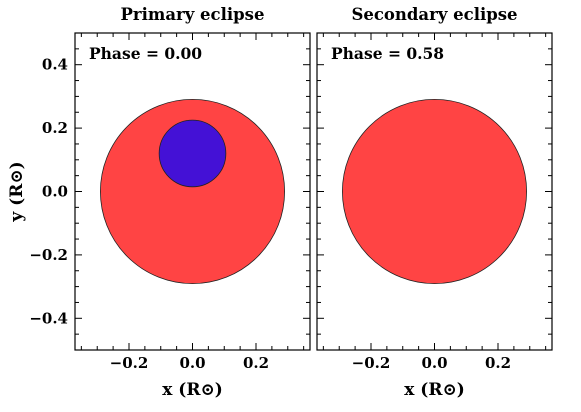  What do you see at coordinates (193, 14) in the screenshot?
I see `panel-title: Primary eclipse` at bounding box center [193, 14].